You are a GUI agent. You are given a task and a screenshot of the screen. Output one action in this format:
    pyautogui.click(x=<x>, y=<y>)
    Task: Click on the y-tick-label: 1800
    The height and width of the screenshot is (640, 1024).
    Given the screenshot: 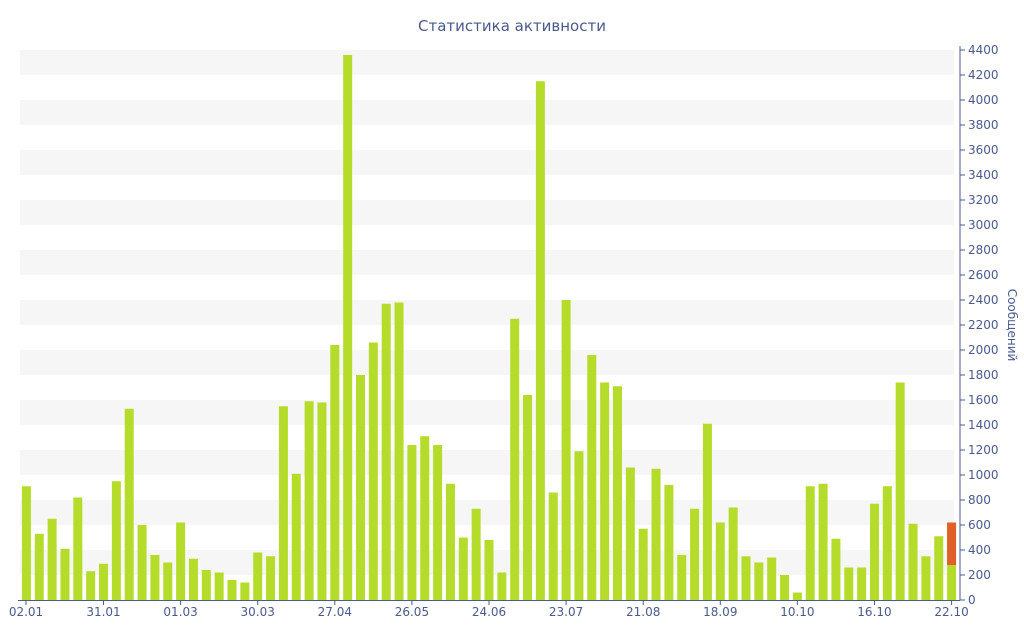 What is the action you would take?
    pyautogui.click(x=983, y=375)
    